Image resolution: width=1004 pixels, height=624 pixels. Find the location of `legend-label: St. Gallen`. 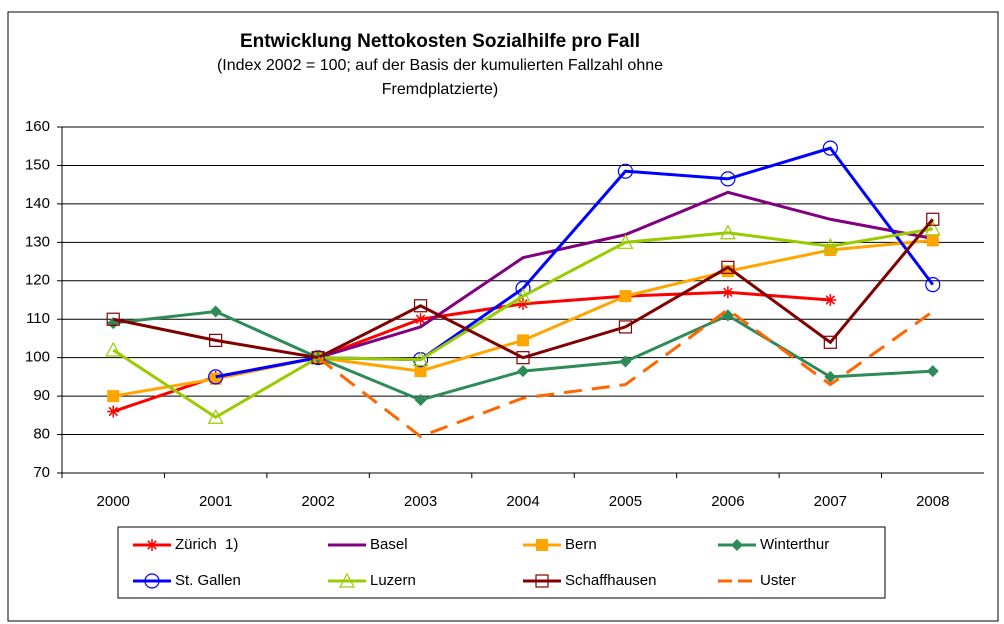

legend-label: St. Gallen is located at coordinates (208, 580).